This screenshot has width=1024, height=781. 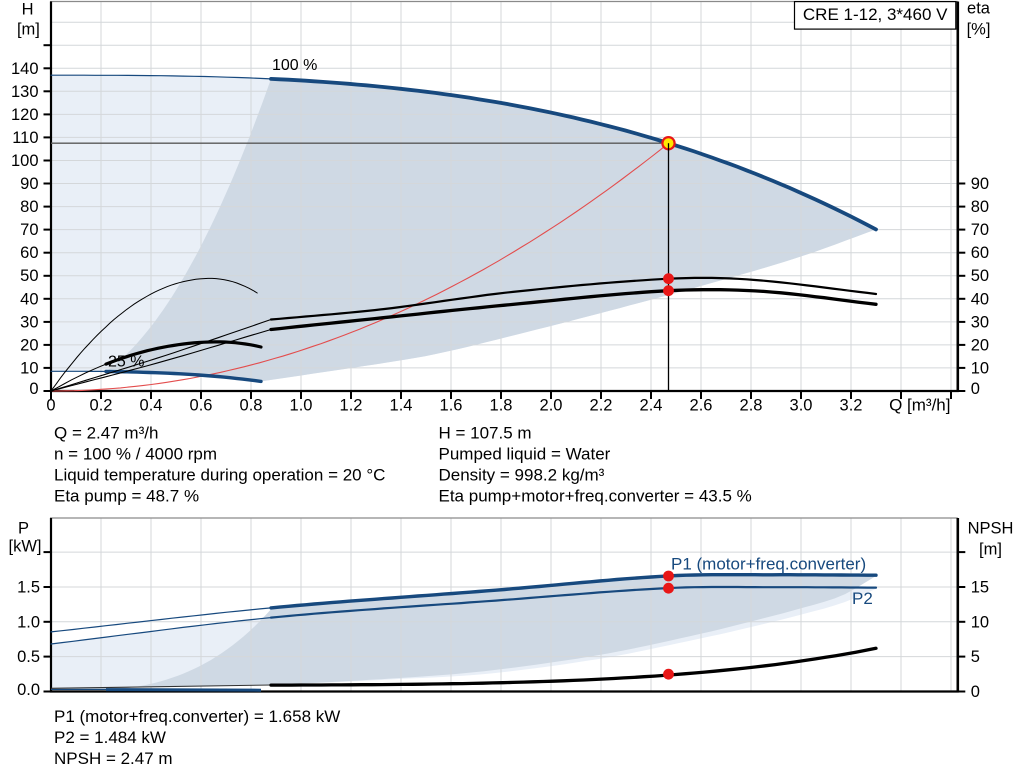 What do you see at coordinates (101, 406) in the screenshot?
I see `svg-text: 0.2` at bounding box center [101, 406].